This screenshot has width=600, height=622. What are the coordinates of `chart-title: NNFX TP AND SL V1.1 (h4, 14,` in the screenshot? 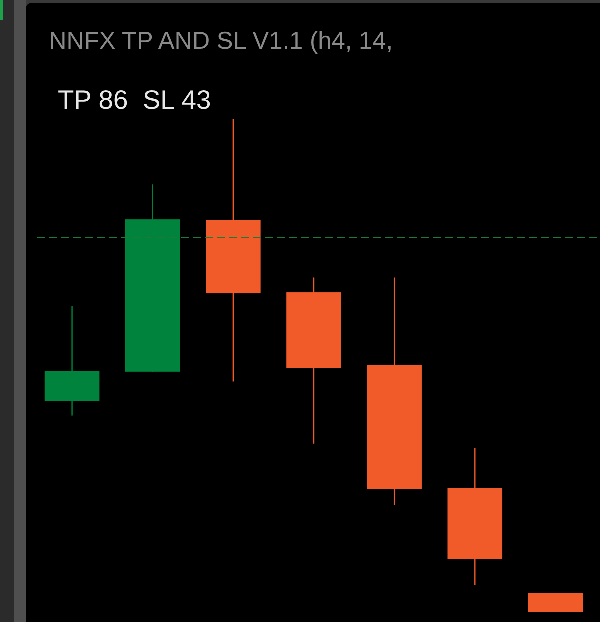 It's located at (221, 41).